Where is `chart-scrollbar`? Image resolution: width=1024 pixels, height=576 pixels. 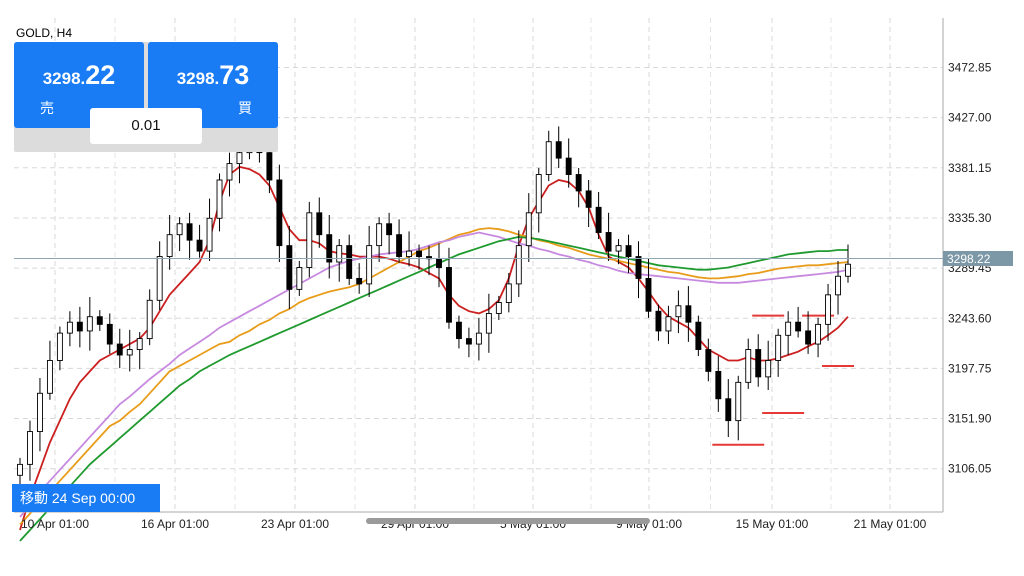 chart-scrollbar is located at coordinates (508, 521).